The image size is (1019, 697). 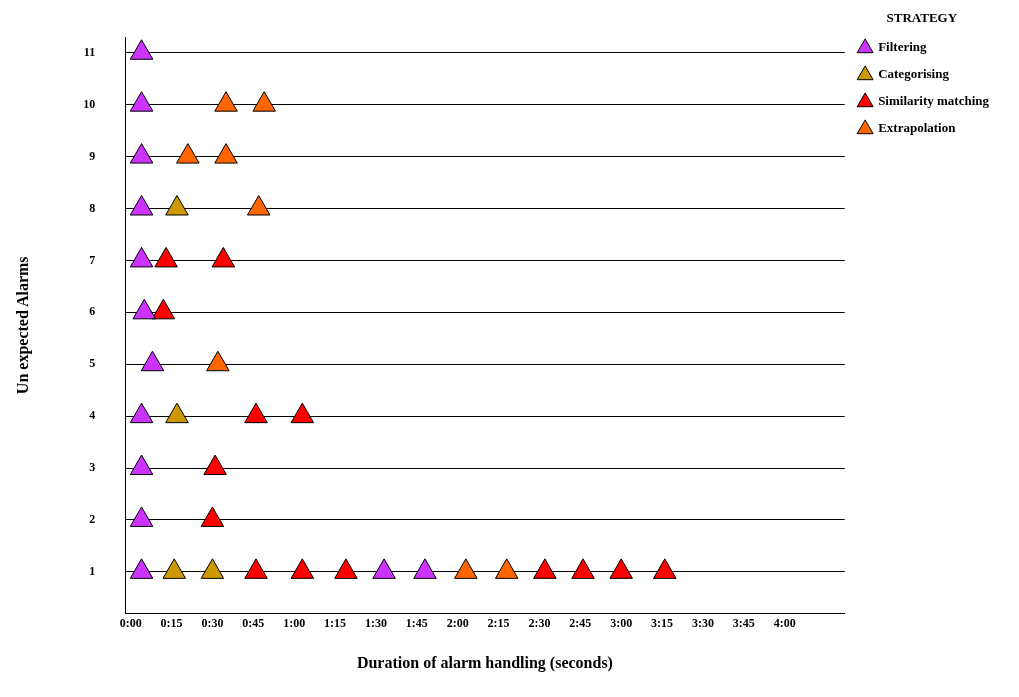 I want to click on y-tick-label: 6, so click(x=92, y=311).